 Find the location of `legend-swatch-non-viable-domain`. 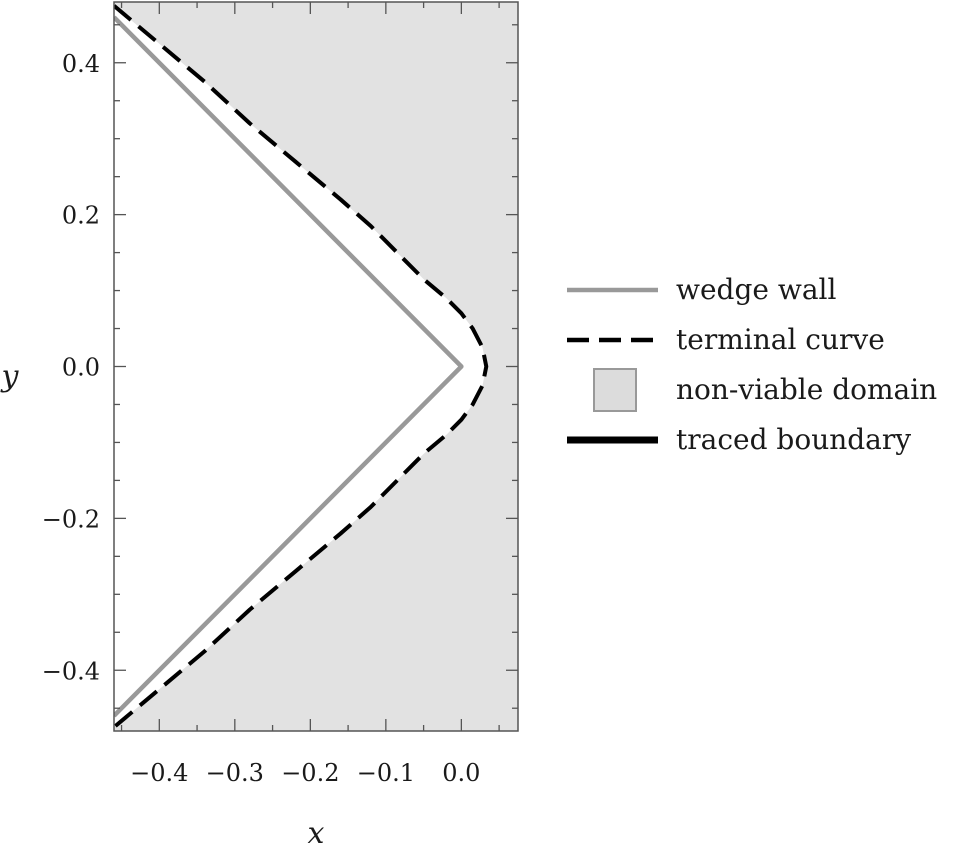

legend-swatch-non-viable-domain is located at coordinates (615, 390).